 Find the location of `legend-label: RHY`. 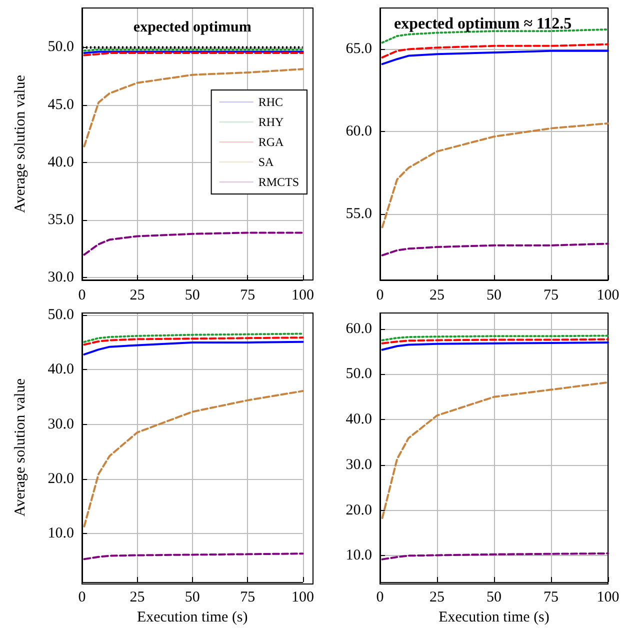

legend-label: RHY is located at coordinates (271, 122).